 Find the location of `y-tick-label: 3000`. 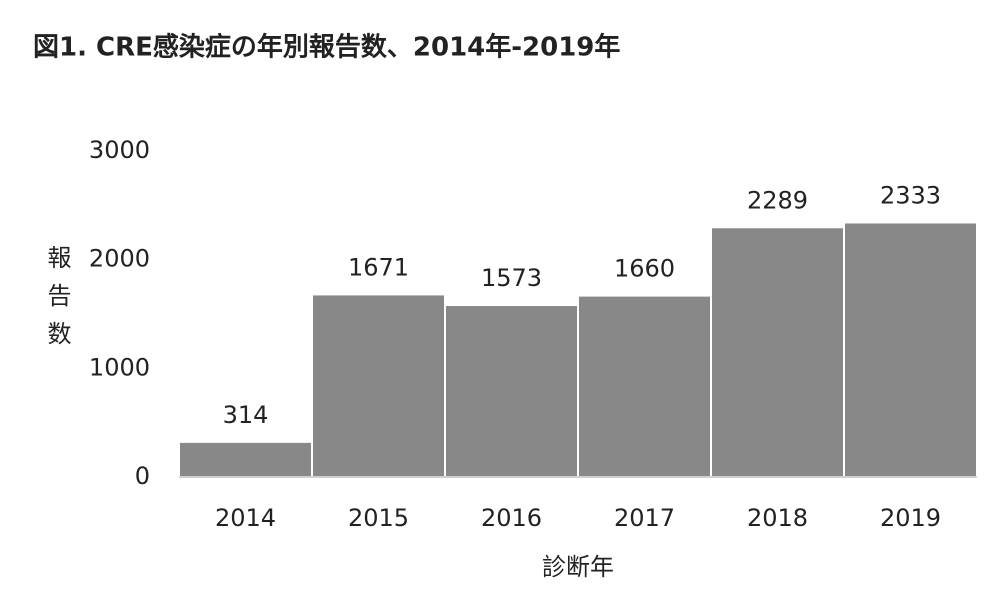

y-tick-label: 3000 is located at coordinates (119, 150).